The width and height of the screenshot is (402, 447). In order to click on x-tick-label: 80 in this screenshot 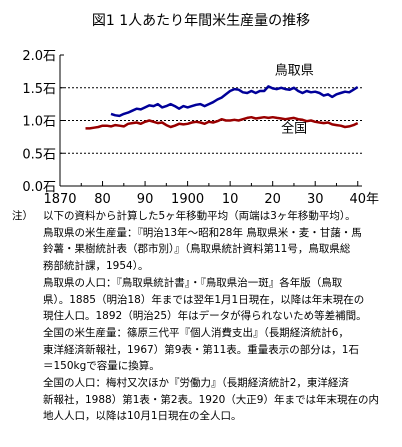, I will do `click(102, 198)`.